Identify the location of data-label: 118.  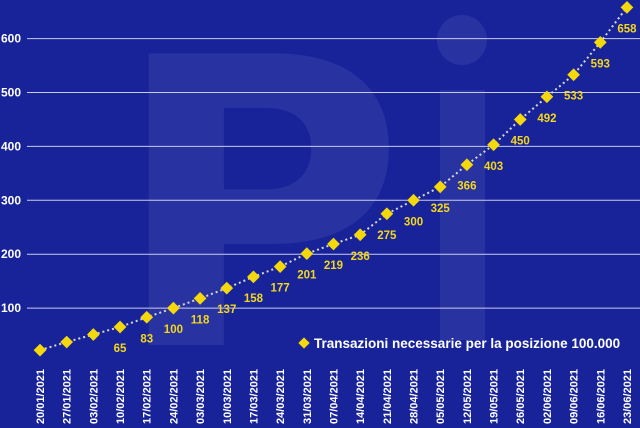
(200, 320).